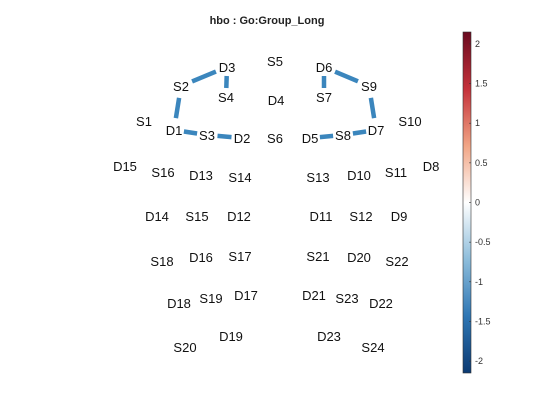  What do you see at coordinates (372, 347) in the screenshot?
I see `optode-label-s24: S24` at bounding box center [372, 347].